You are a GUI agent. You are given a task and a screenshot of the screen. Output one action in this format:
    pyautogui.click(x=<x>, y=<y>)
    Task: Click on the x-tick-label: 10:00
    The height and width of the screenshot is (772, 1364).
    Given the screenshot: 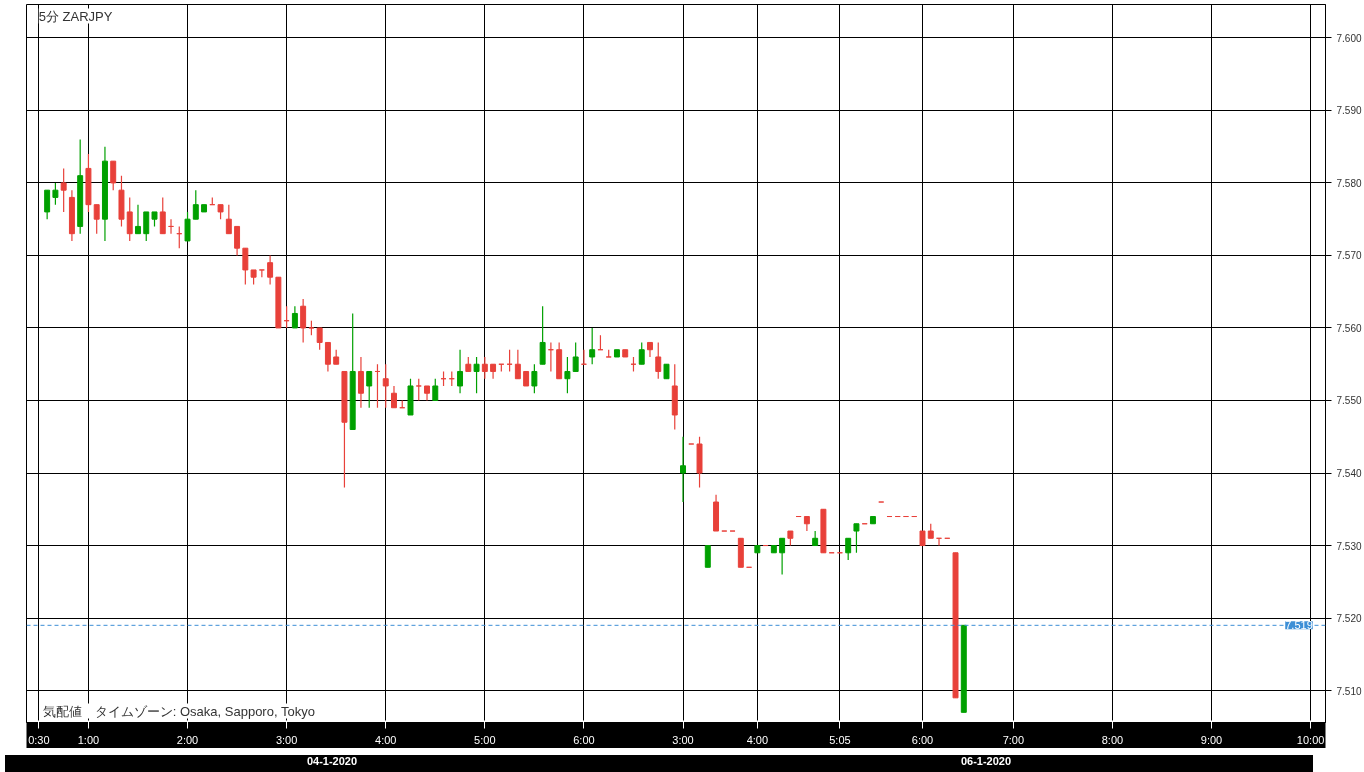 What is the action you would take?
    pyautogui.click(x=1310, y=739)
    